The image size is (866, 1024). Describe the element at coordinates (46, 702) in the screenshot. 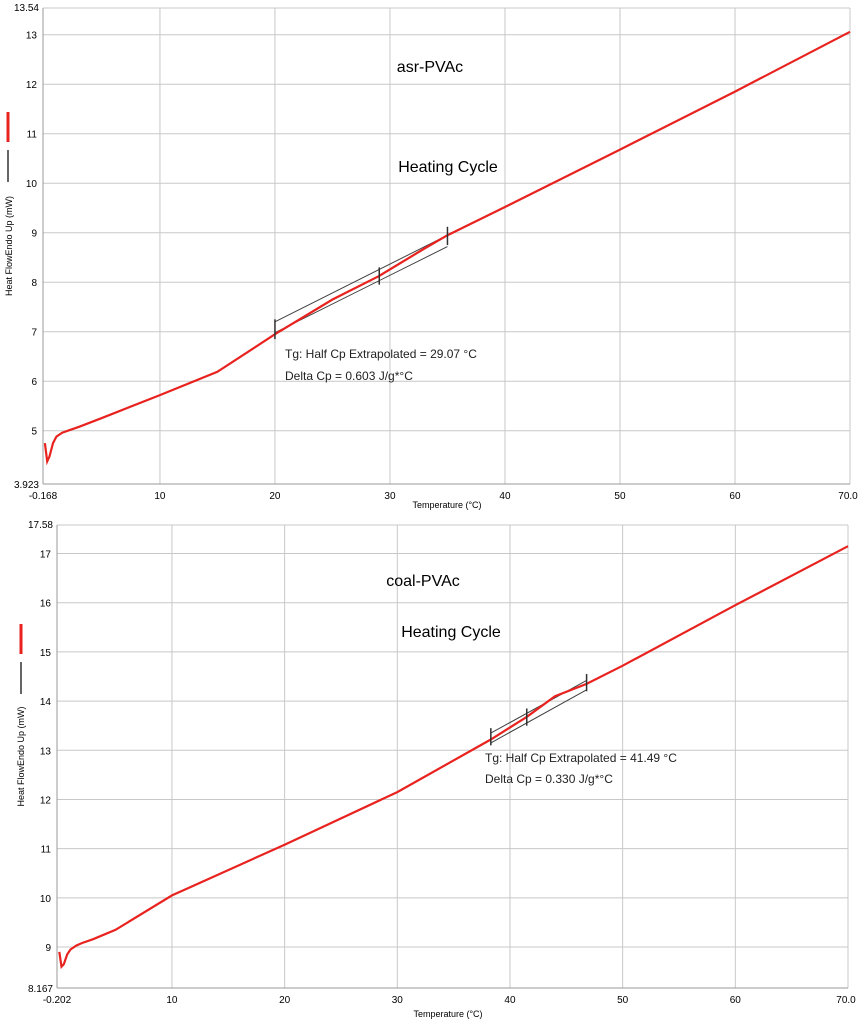

I see `y-tick-label: 14` at that location.